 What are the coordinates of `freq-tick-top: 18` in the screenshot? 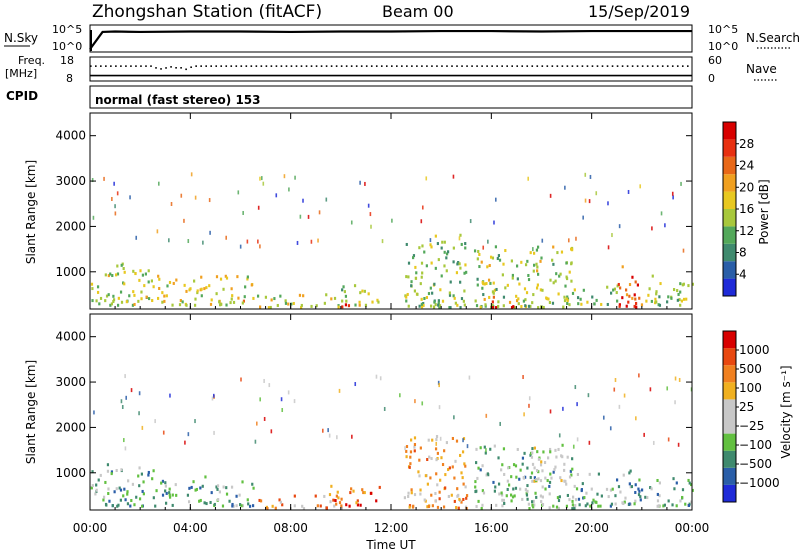 It's located at (67, 60).